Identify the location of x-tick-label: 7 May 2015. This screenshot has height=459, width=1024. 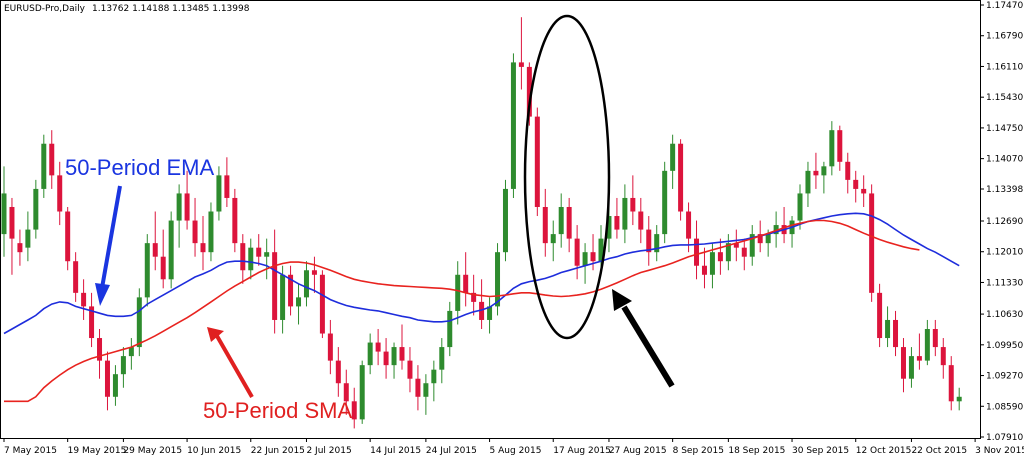
(30, 451).